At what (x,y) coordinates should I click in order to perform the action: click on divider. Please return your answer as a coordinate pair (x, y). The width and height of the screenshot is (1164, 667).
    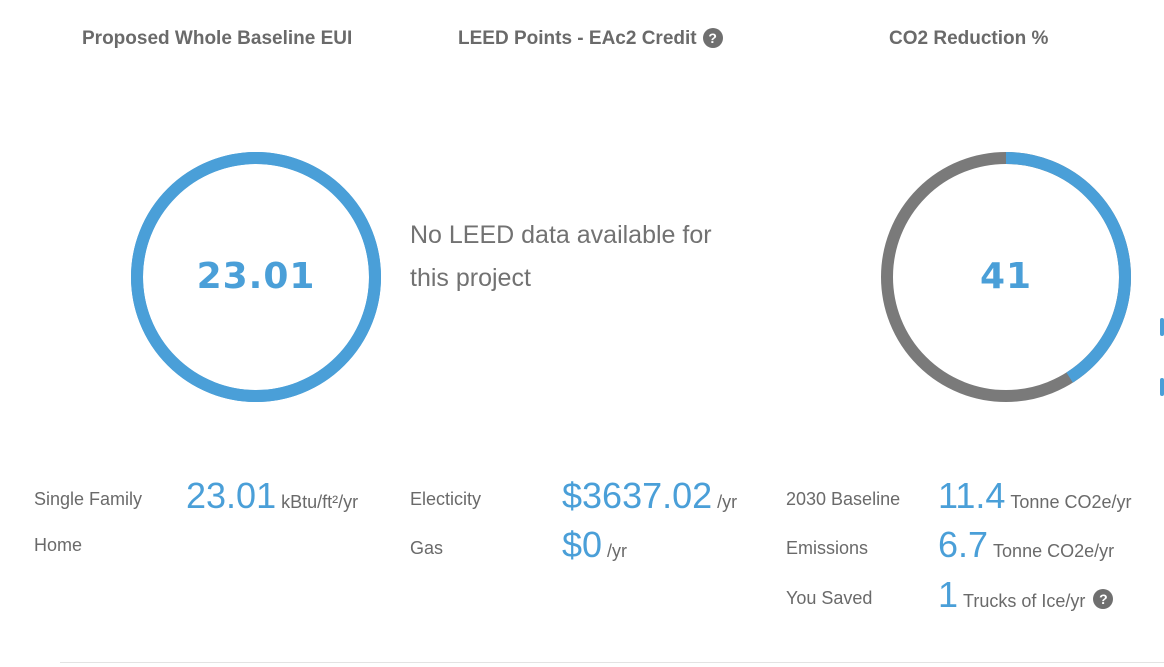
    Looking at the image, I should click on (612, 662).